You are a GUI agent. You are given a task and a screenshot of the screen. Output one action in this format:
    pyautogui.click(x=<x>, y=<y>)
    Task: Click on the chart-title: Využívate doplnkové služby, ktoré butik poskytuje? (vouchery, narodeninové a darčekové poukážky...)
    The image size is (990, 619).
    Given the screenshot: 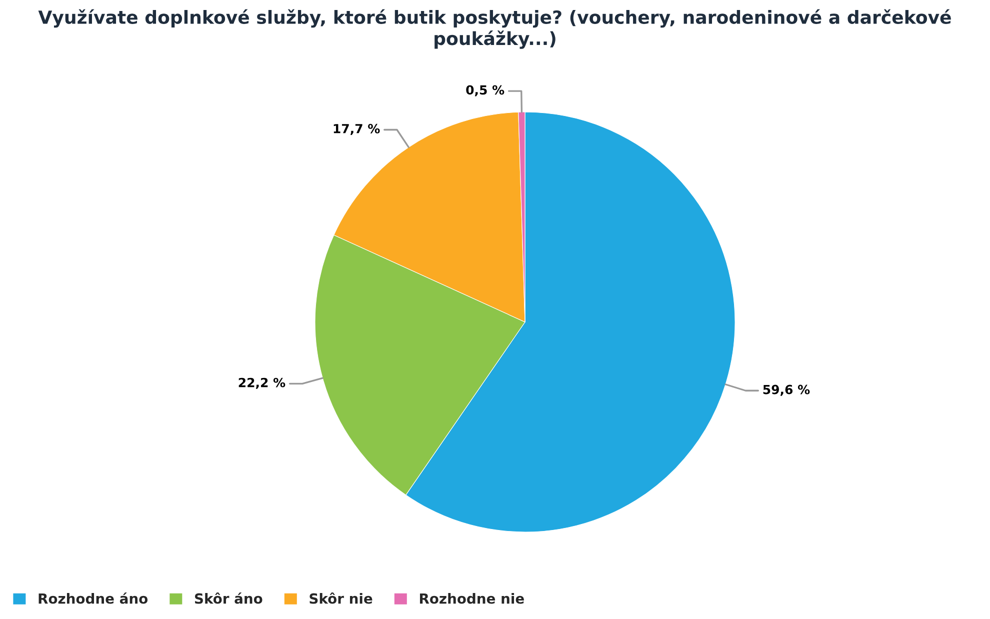 What is the action you would take?
    pyautogui.click(x=494, y=29)
    